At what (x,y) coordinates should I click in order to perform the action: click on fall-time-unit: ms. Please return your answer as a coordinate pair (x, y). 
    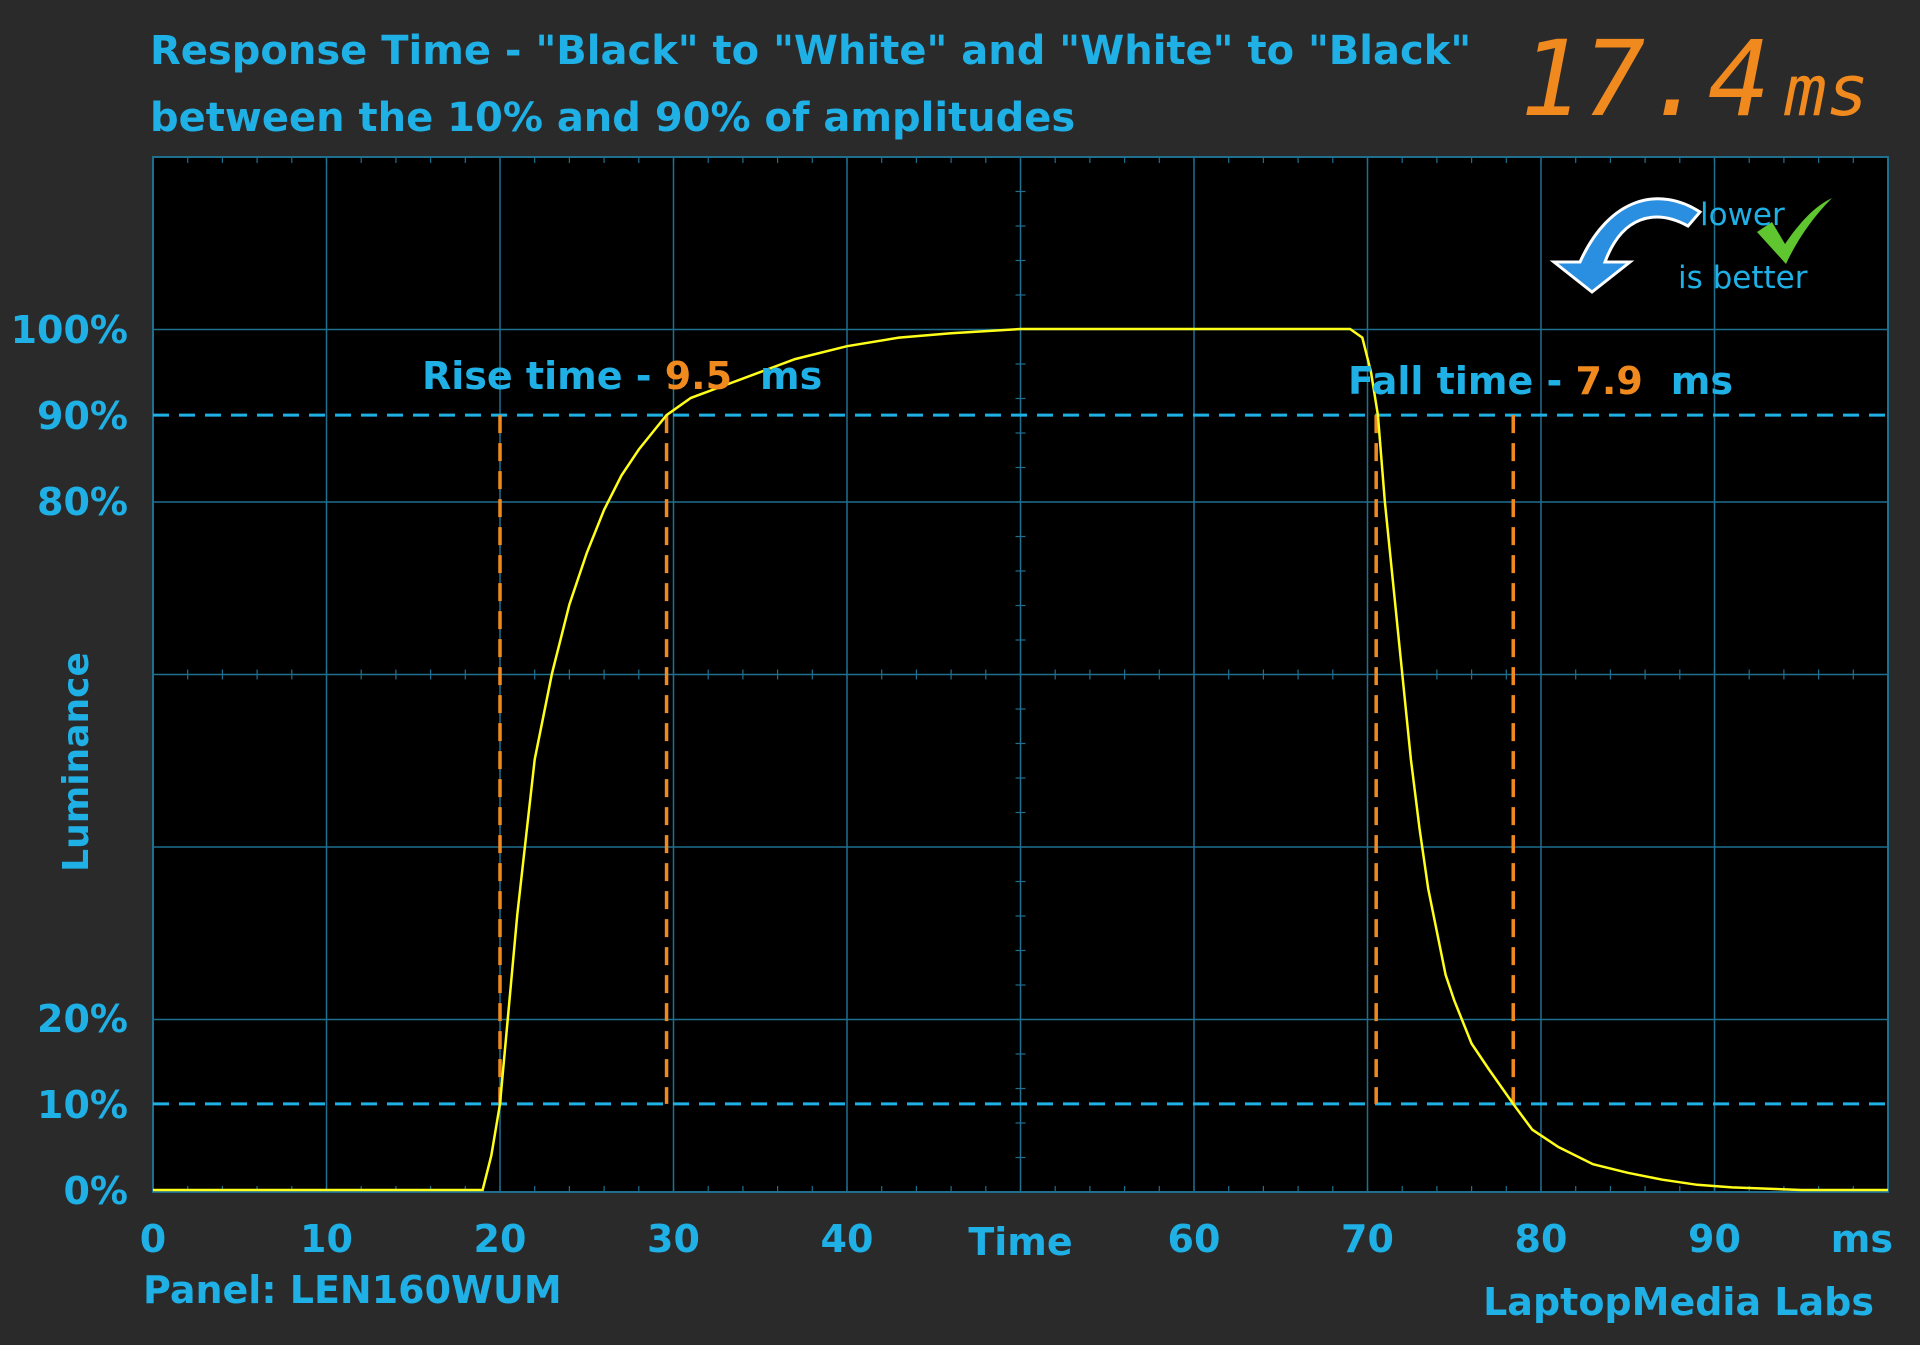
    Looking at the image, I should click on (1702, 381).